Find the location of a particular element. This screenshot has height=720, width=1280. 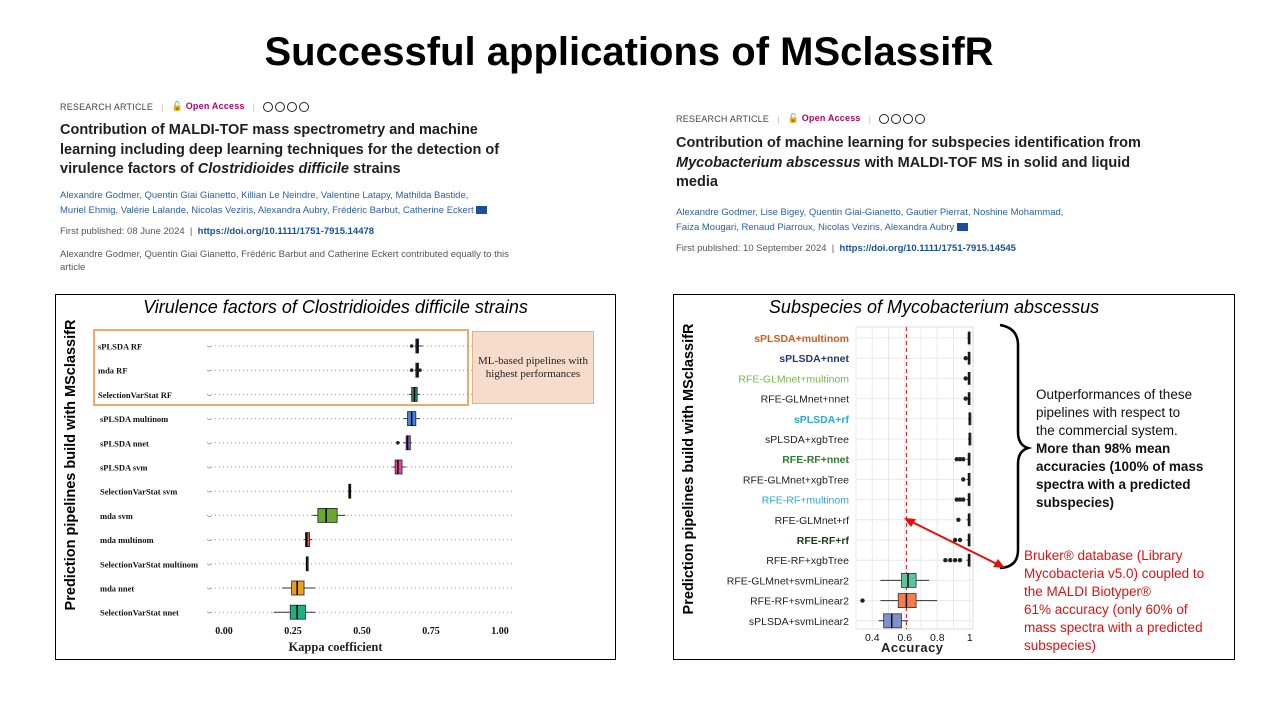

category-label: sPLSDA nnet is located at coordinates (124, 443).